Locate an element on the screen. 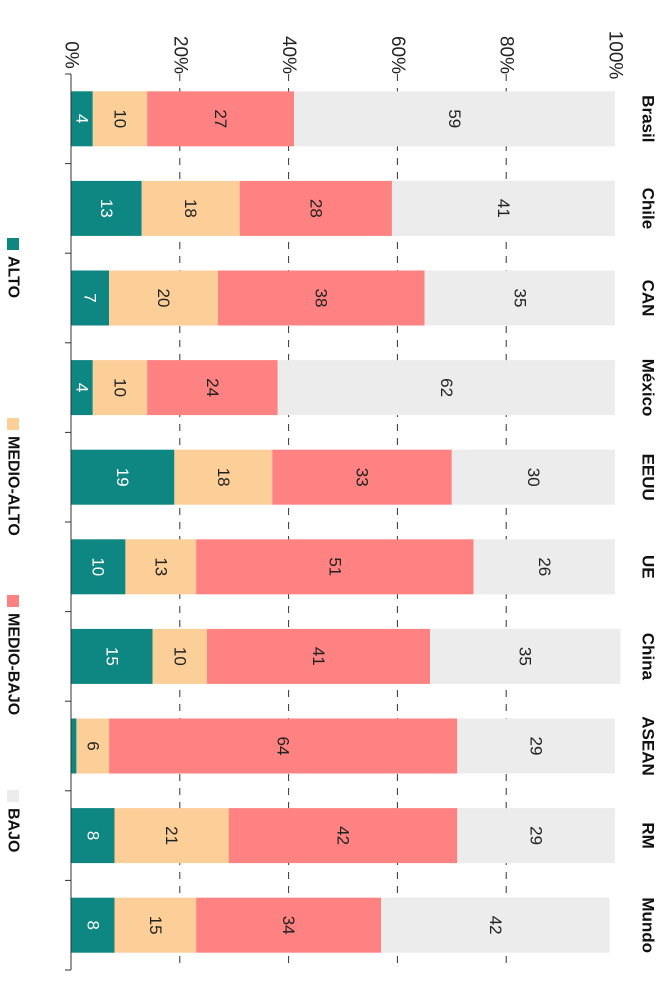  data-label: 21 is located at coordinates (171, 835).